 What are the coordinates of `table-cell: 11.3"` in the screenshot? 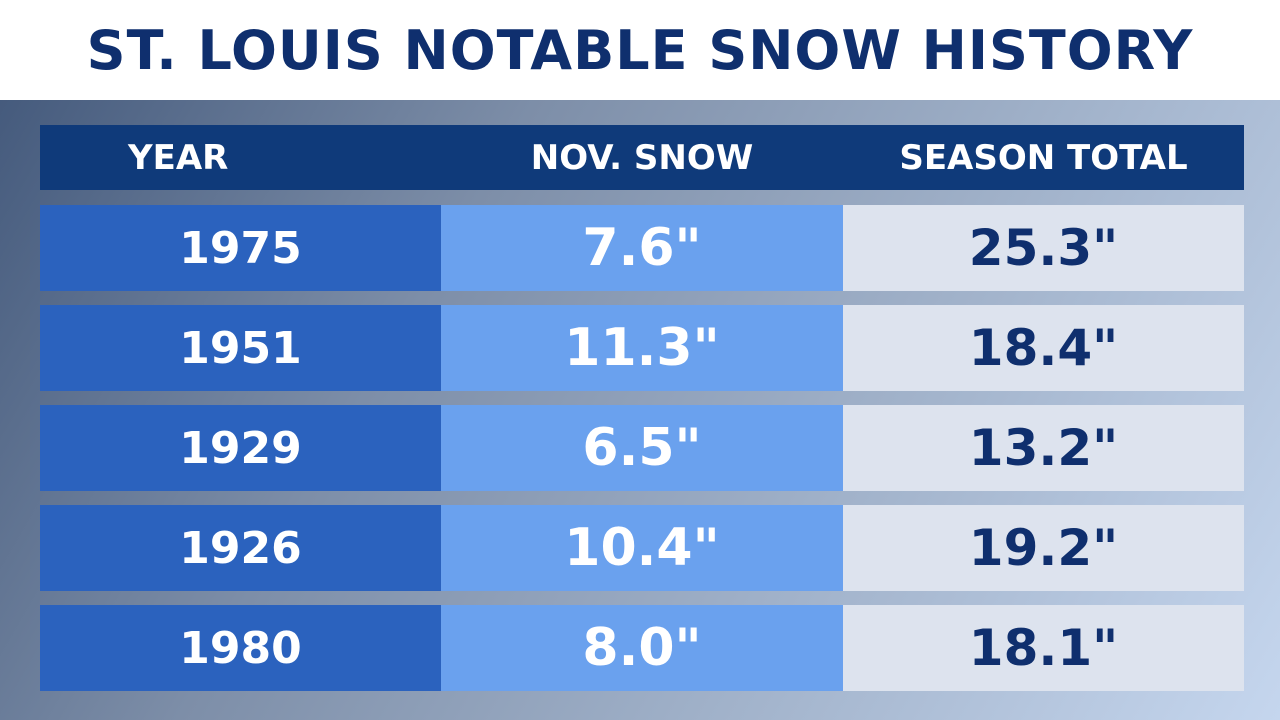 It's located at (642, 348).